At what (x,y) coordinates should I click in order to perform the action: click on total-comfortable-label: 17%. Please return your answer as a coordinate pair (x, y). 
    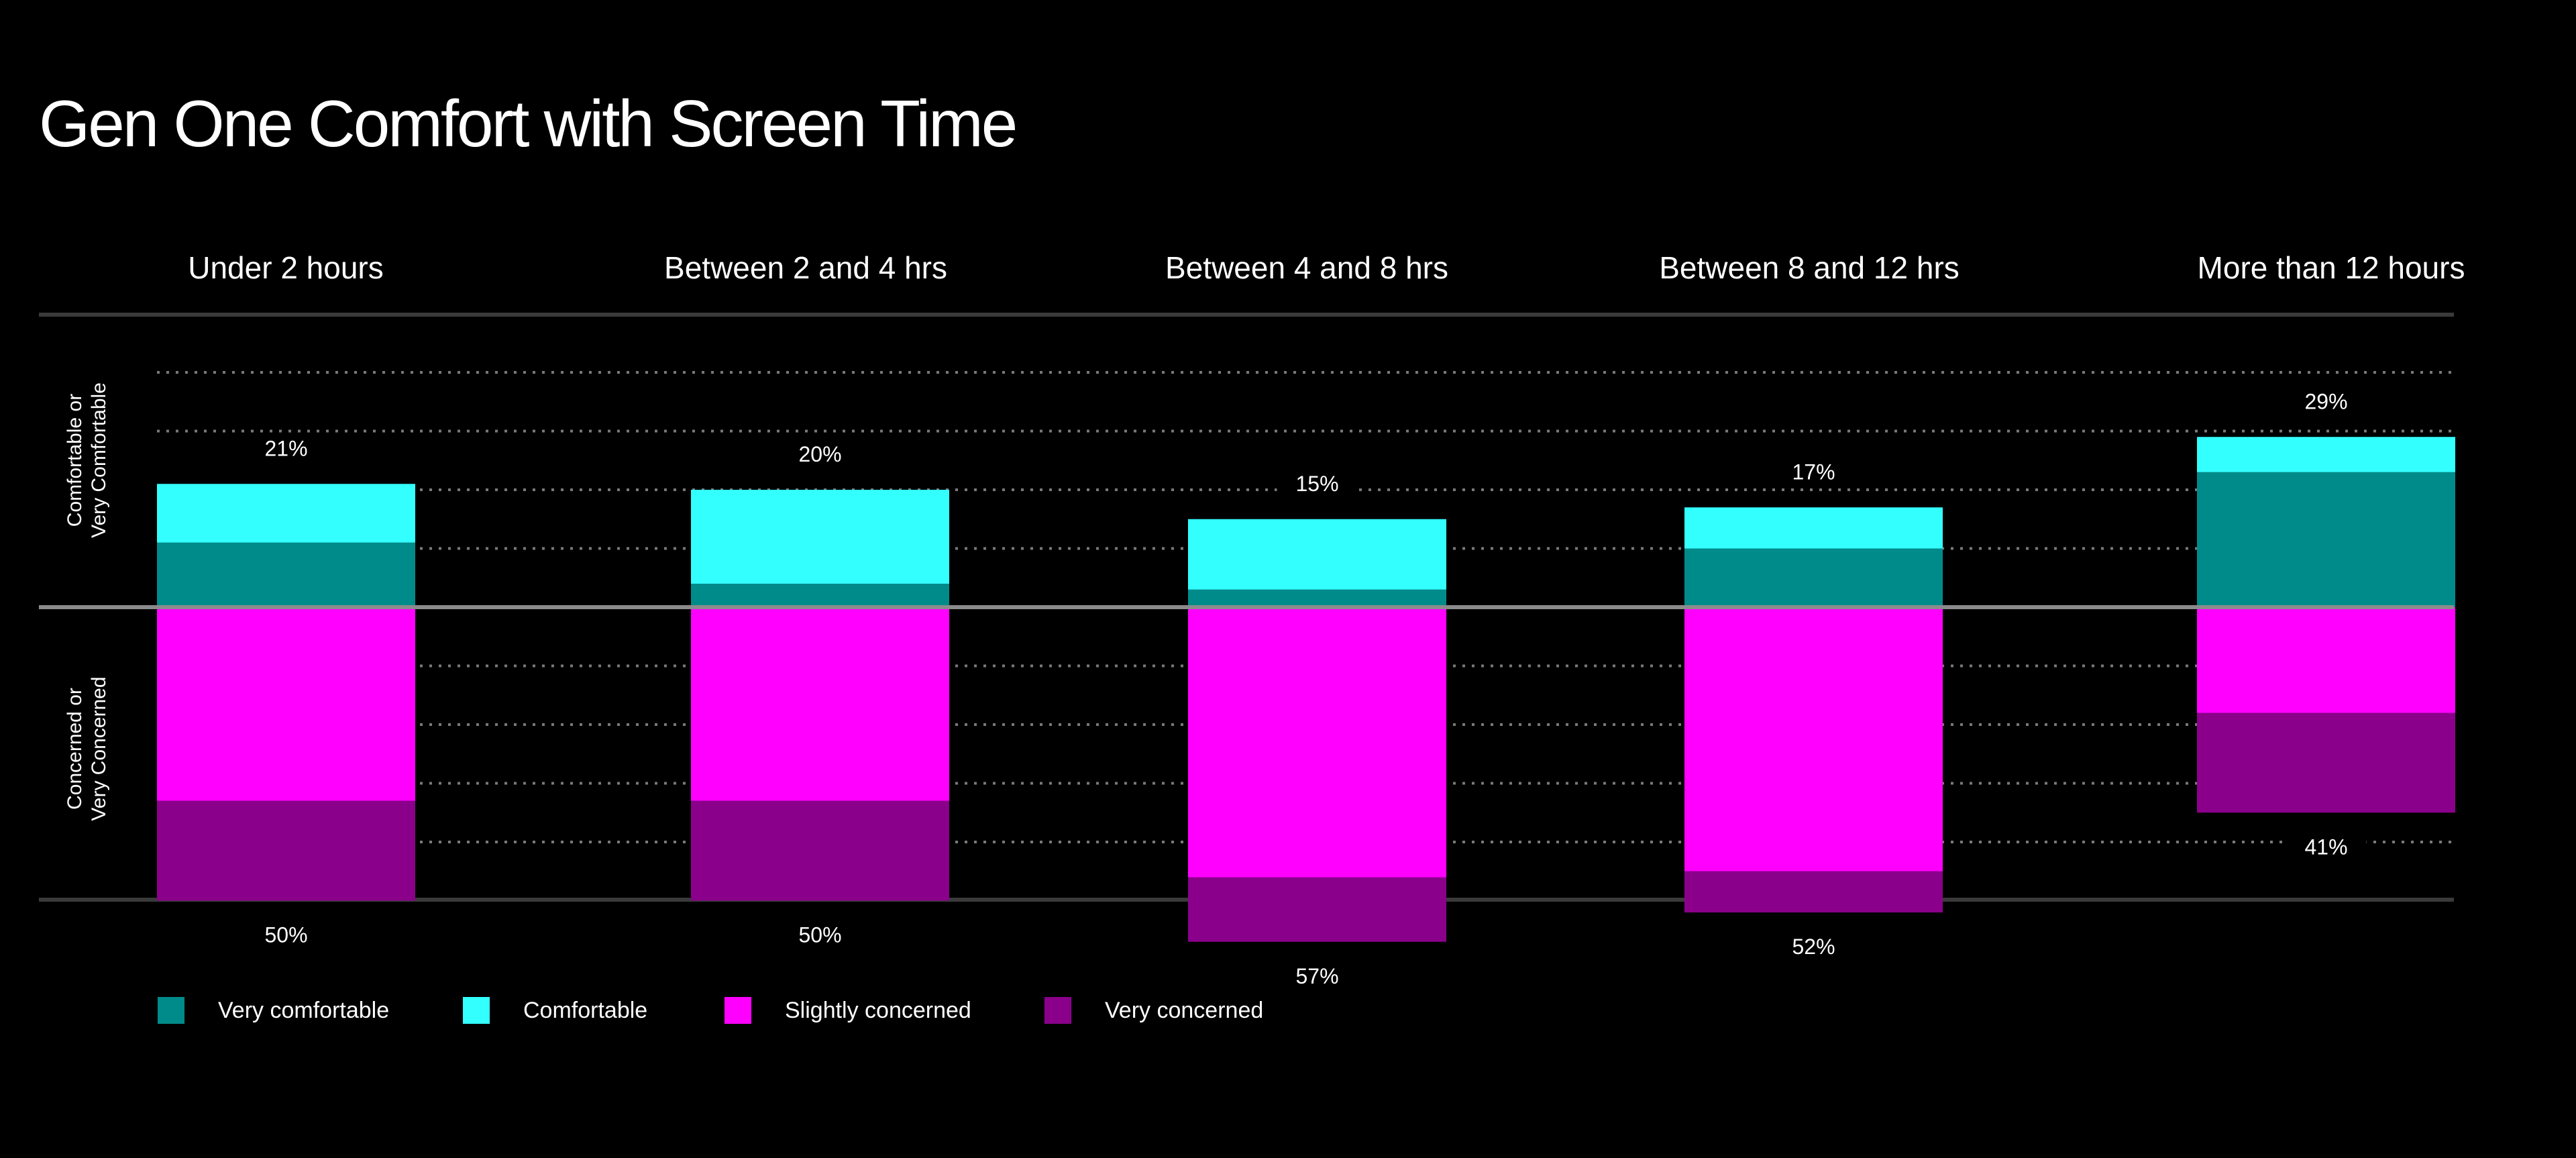
    Looking at the image, I should click on (1813, 472).